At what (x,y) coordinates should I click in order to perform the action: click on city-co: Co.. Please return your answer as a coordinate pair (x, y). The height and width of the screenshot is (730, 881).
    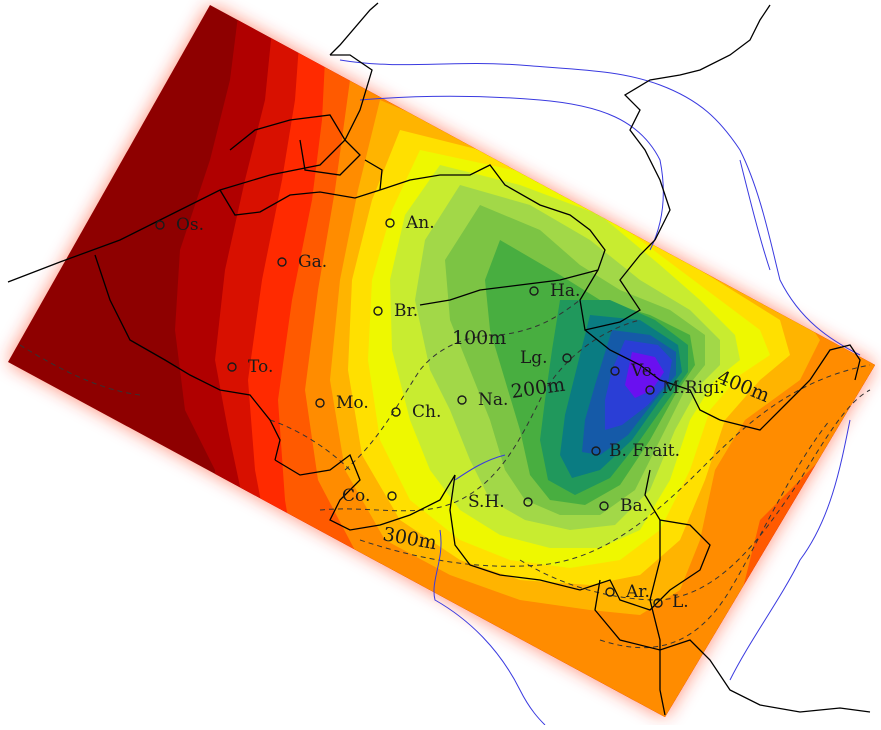
    Looking at the image, I should click on (369, 496).